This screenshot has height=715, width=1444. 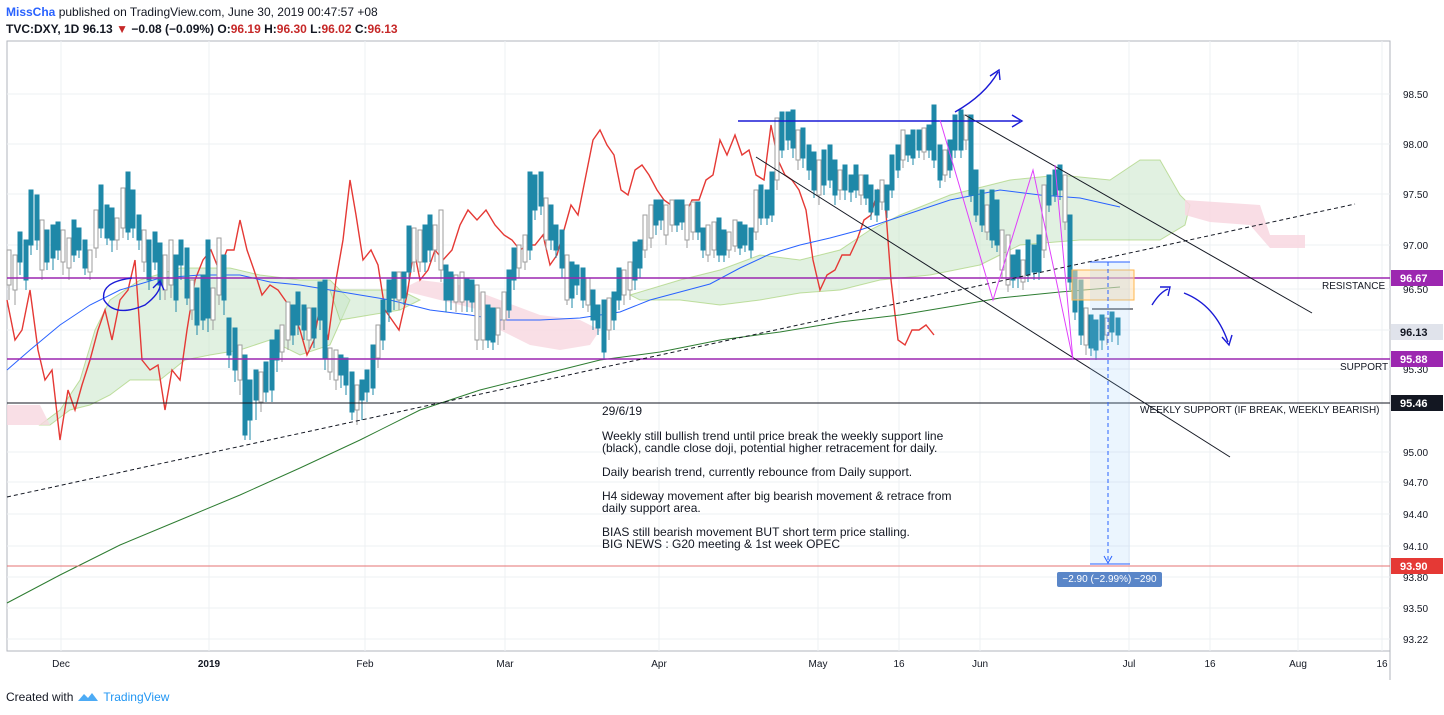 What do you see at coordinates (31, 12) in the screenshot?
I see `publisher-name: MissCha` at bounding box center [31, 12].